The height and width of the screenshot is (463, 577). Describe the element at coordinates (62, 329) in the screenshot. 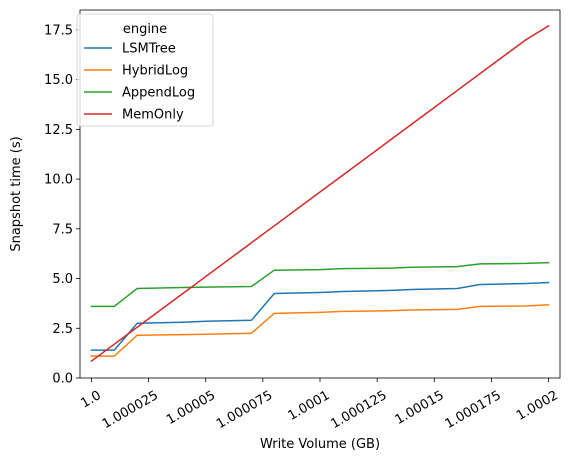

I see `y-tick-label: 2.5` at that location.